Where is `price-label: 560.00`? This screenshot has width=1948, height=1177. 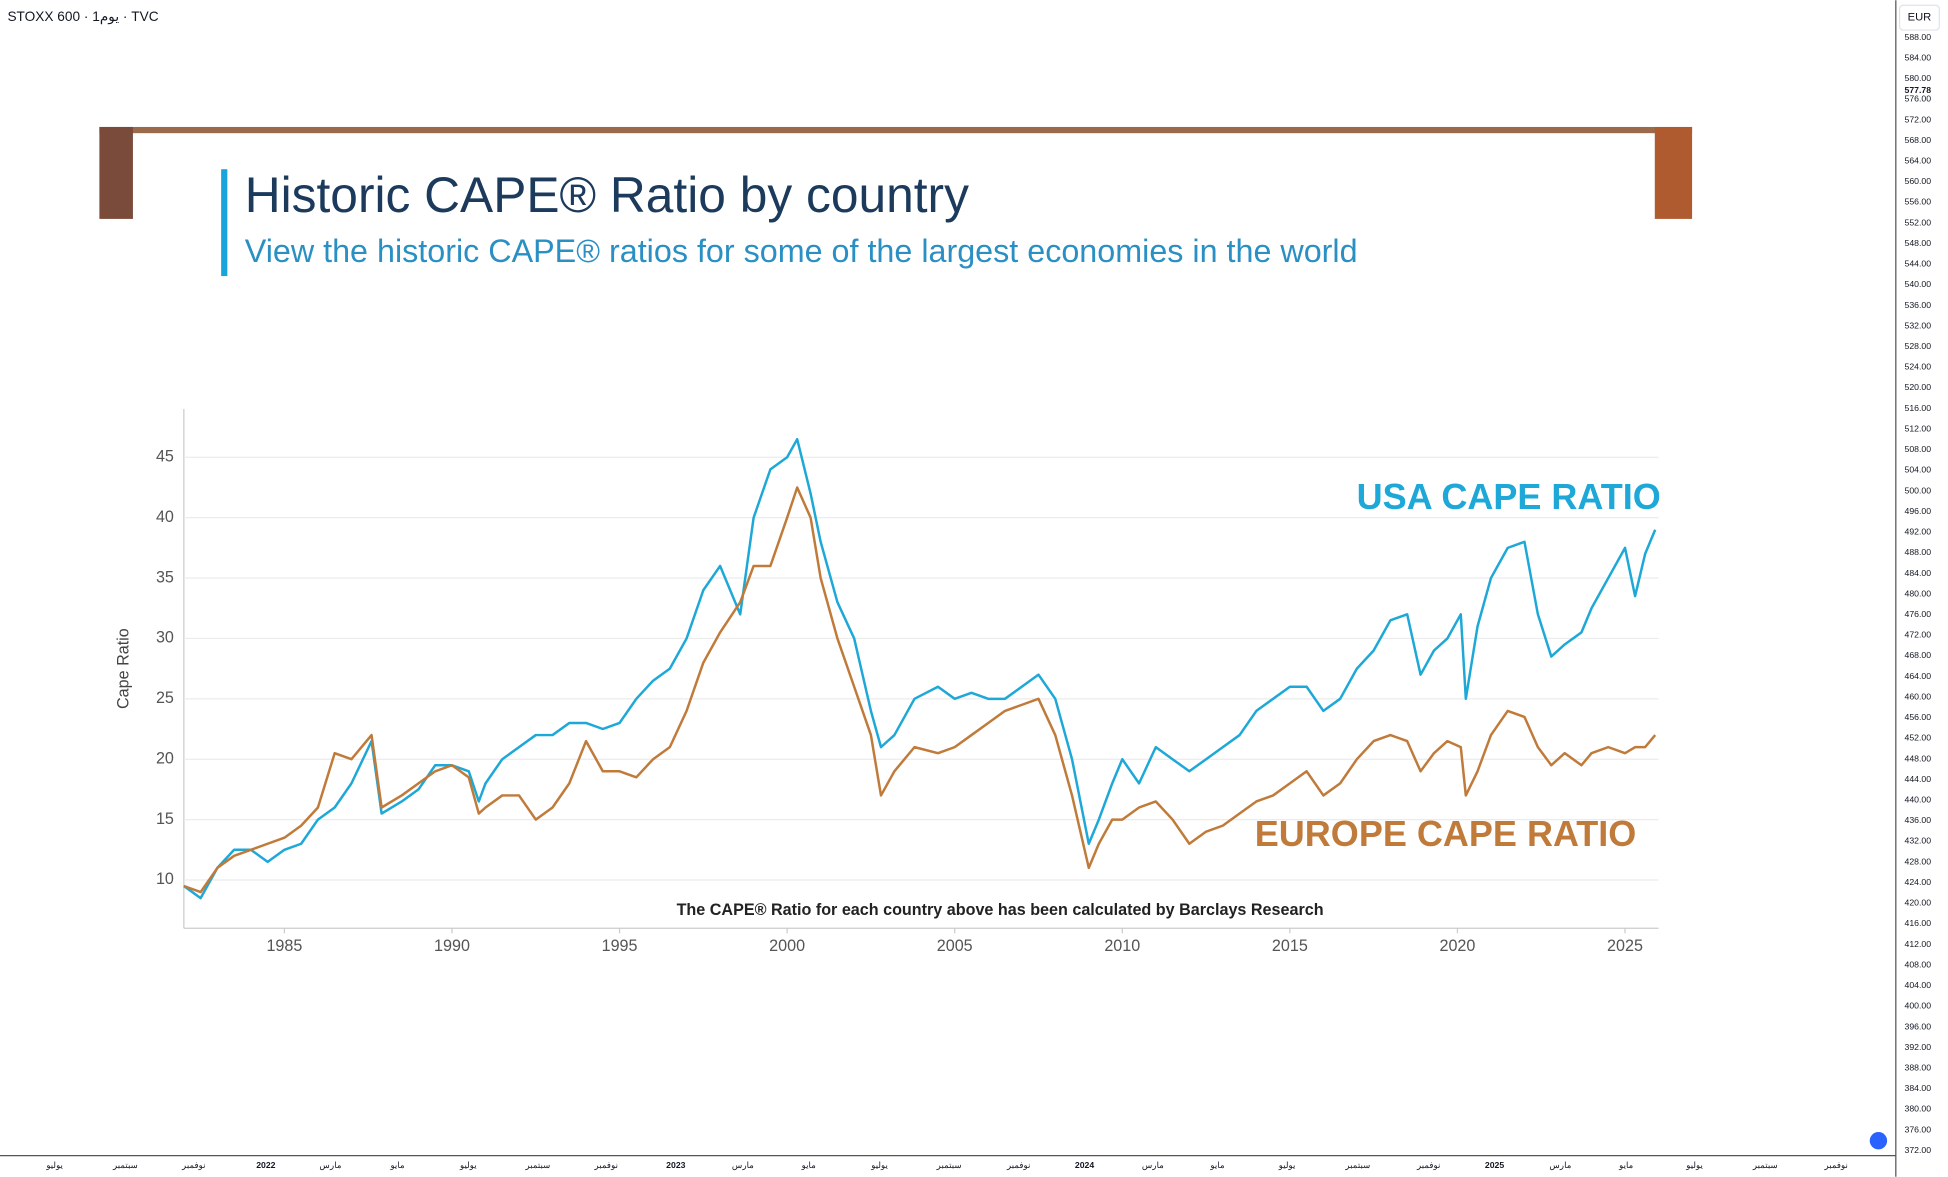
price-label: 560.00 is located at coordinates (1918, 181).